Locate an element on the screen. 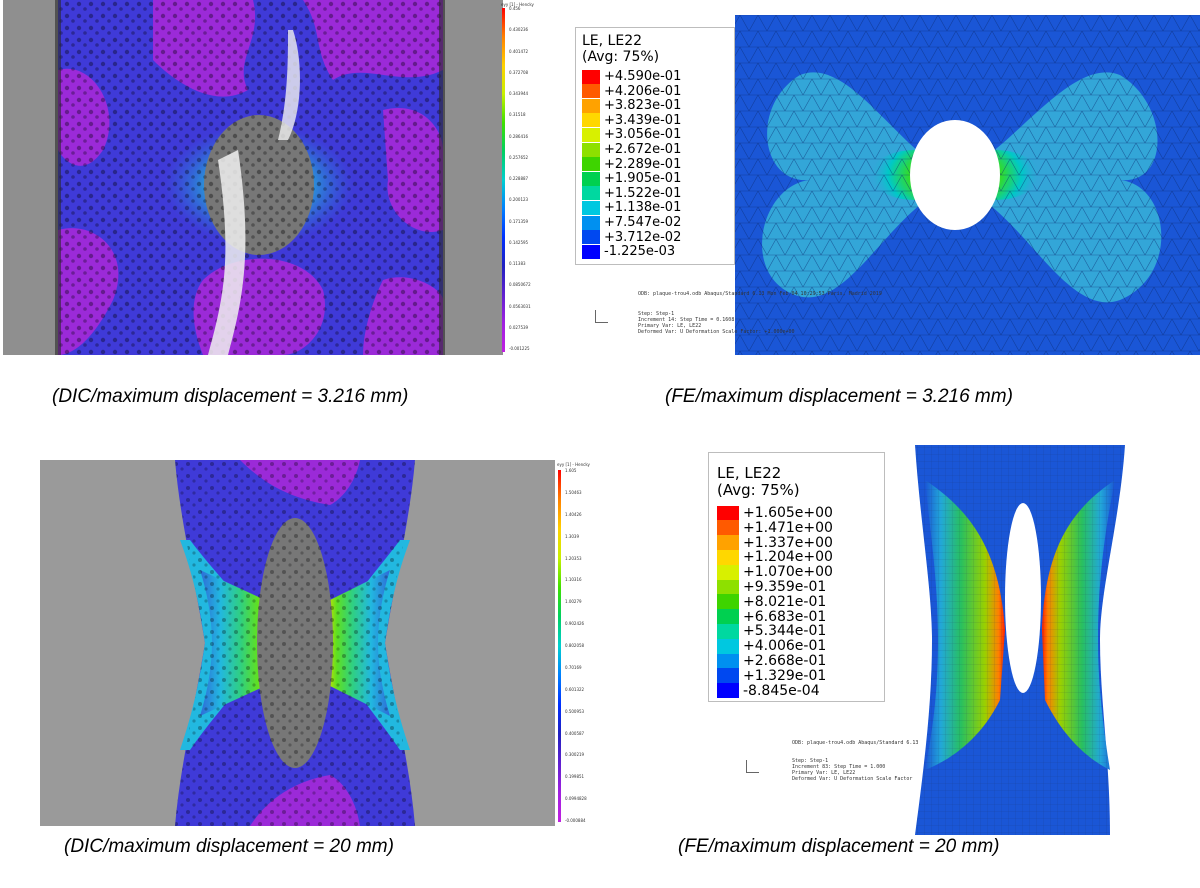  legend-value: +6.683e-01 is located at coordinates (785, 616).